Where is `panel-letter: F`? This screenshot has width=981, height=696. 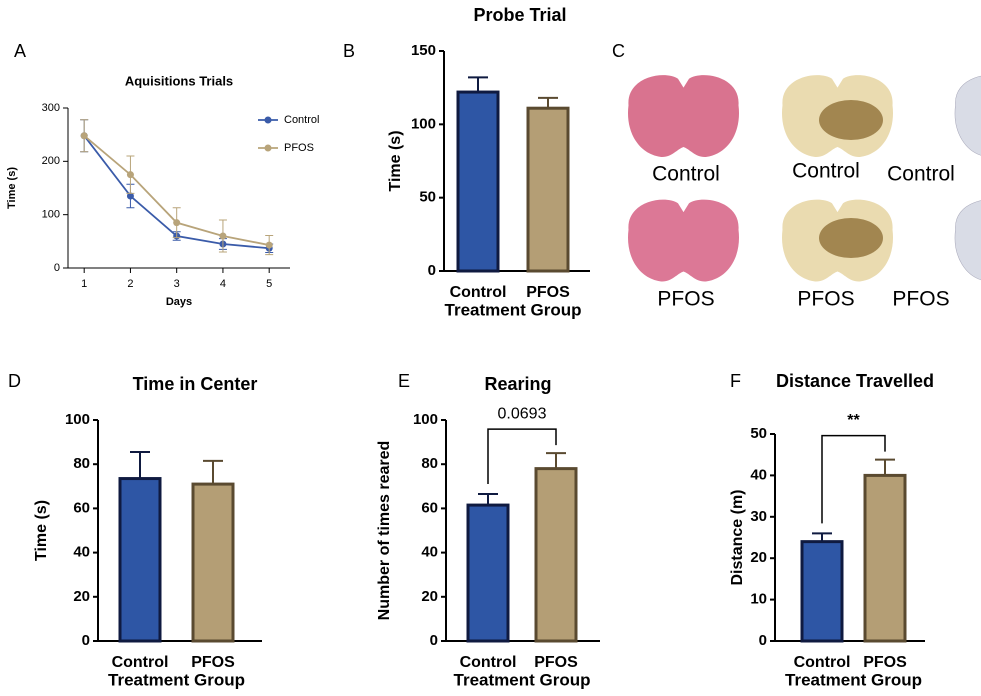
panel-letter: F is located at coordinates (735, 381).